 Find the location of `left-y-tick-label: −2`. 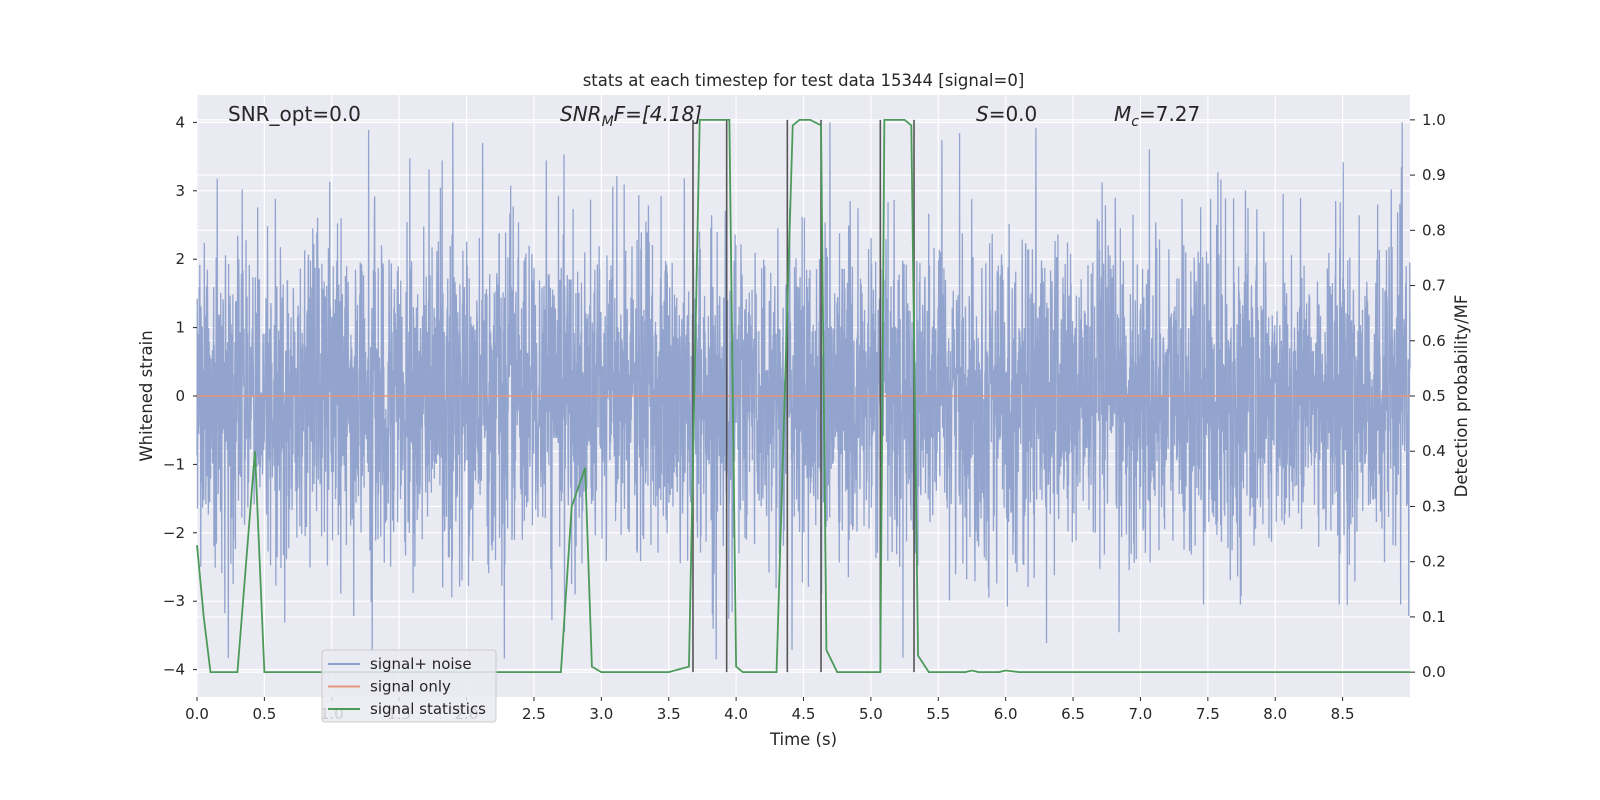

left-y-tick-label: −2 is located at coordinates (174, 533).